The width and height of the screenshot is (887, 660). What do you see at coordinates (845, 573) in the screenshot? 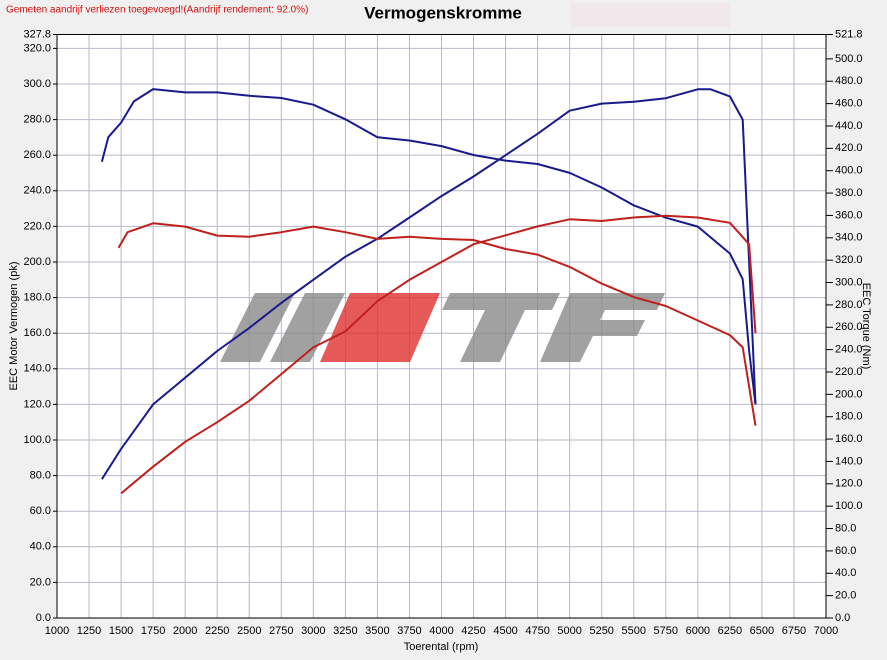
I see `y2-tick-label: 40.0` at bounding box center [845, 573].